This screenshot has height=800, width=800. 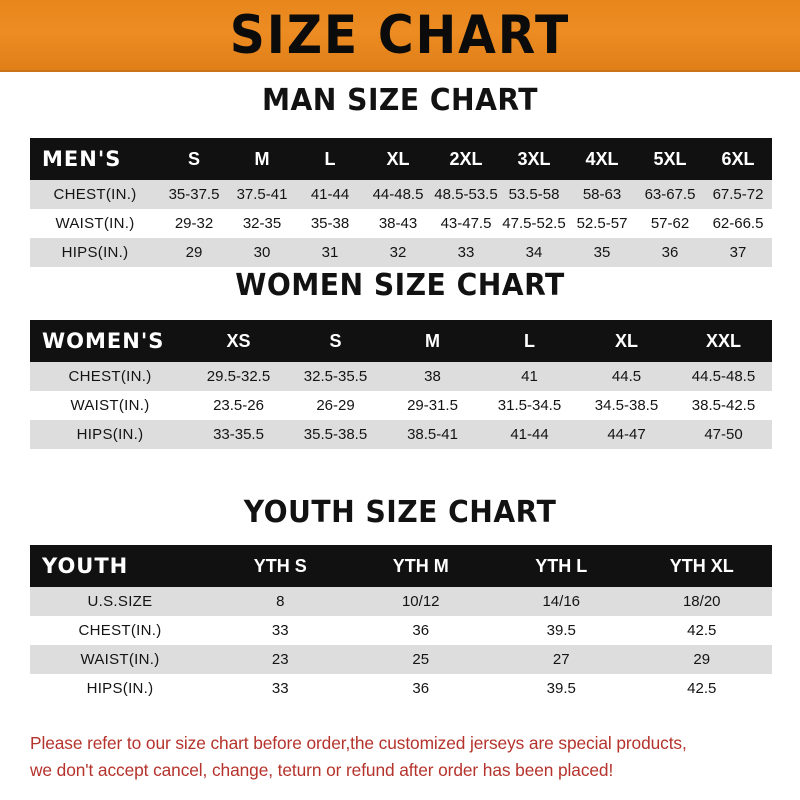 What do you see at coordinates (432, 434) in the screenshot?
I see `women-cell: 38.5-41` at bounding box center [432, 434].